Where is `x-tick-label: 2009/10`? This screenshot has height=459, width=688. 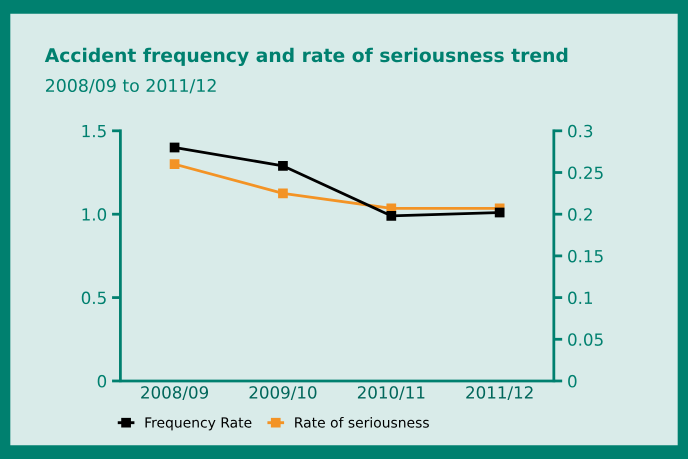
x-tick-label: 2009/10 is located at coordinates (283, 393).